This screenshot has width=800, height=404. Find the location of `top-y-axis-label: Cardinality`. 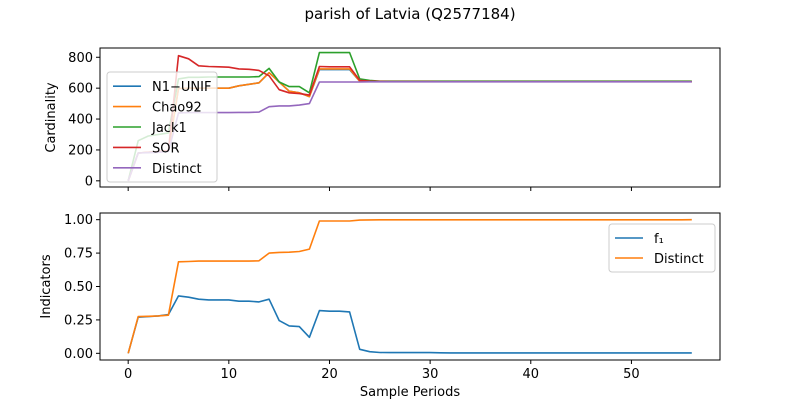

top-y-axis-label: Cardinality is located at coordinates (51, 117).